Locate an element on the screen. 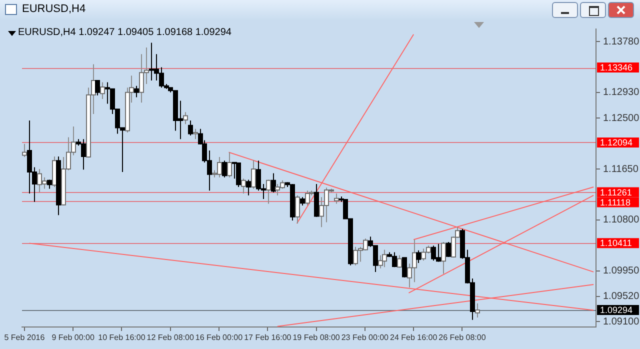 The width and height of the screenshot is (640, 349). x-tick-label: 10 Feb 16:00 is located at coordinates (122, 337).